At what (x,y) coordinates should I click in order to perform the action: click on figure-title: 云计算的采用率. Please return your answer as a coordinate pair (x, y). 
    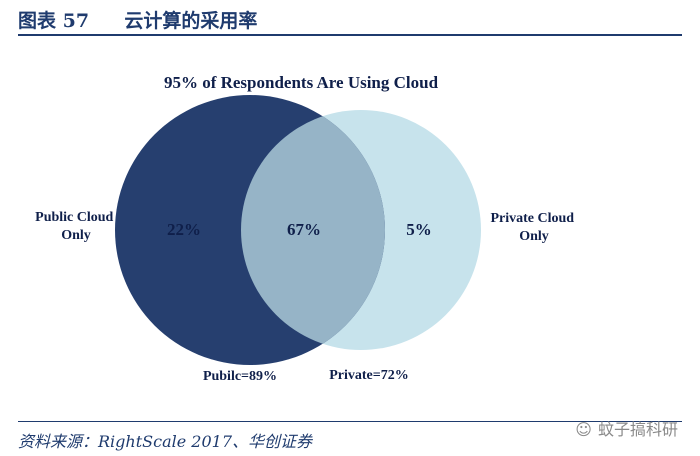
    Looking at the image, I should click on (191, 21).